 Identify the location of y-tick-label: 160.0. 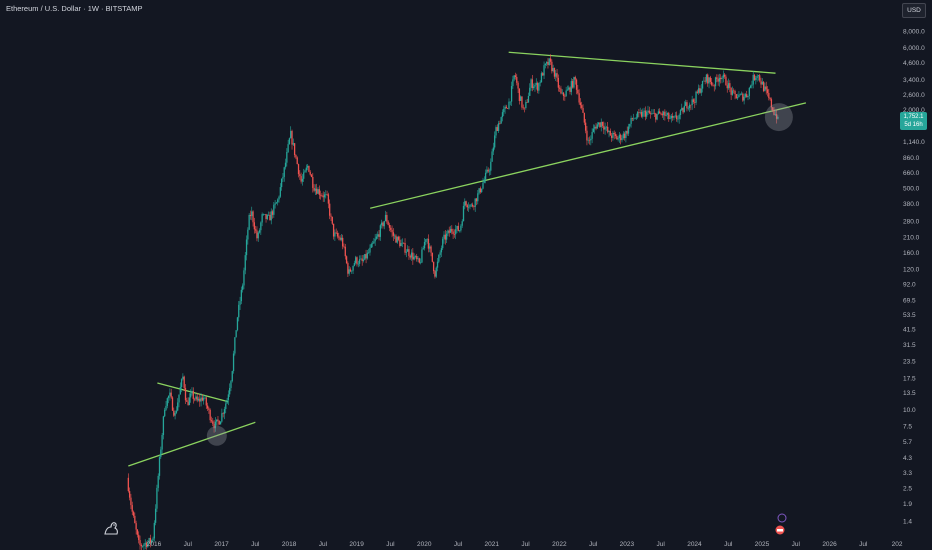
(911, 253).